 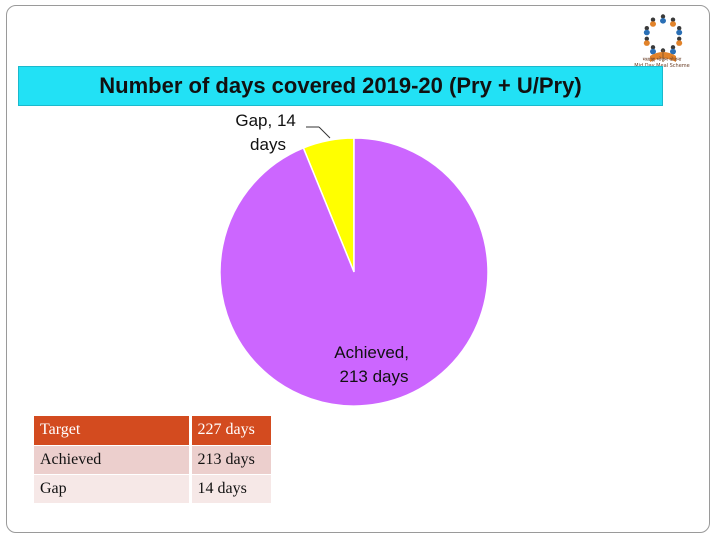 I want to click on table-cell-label: Achieved, so click(x=112, y=459).